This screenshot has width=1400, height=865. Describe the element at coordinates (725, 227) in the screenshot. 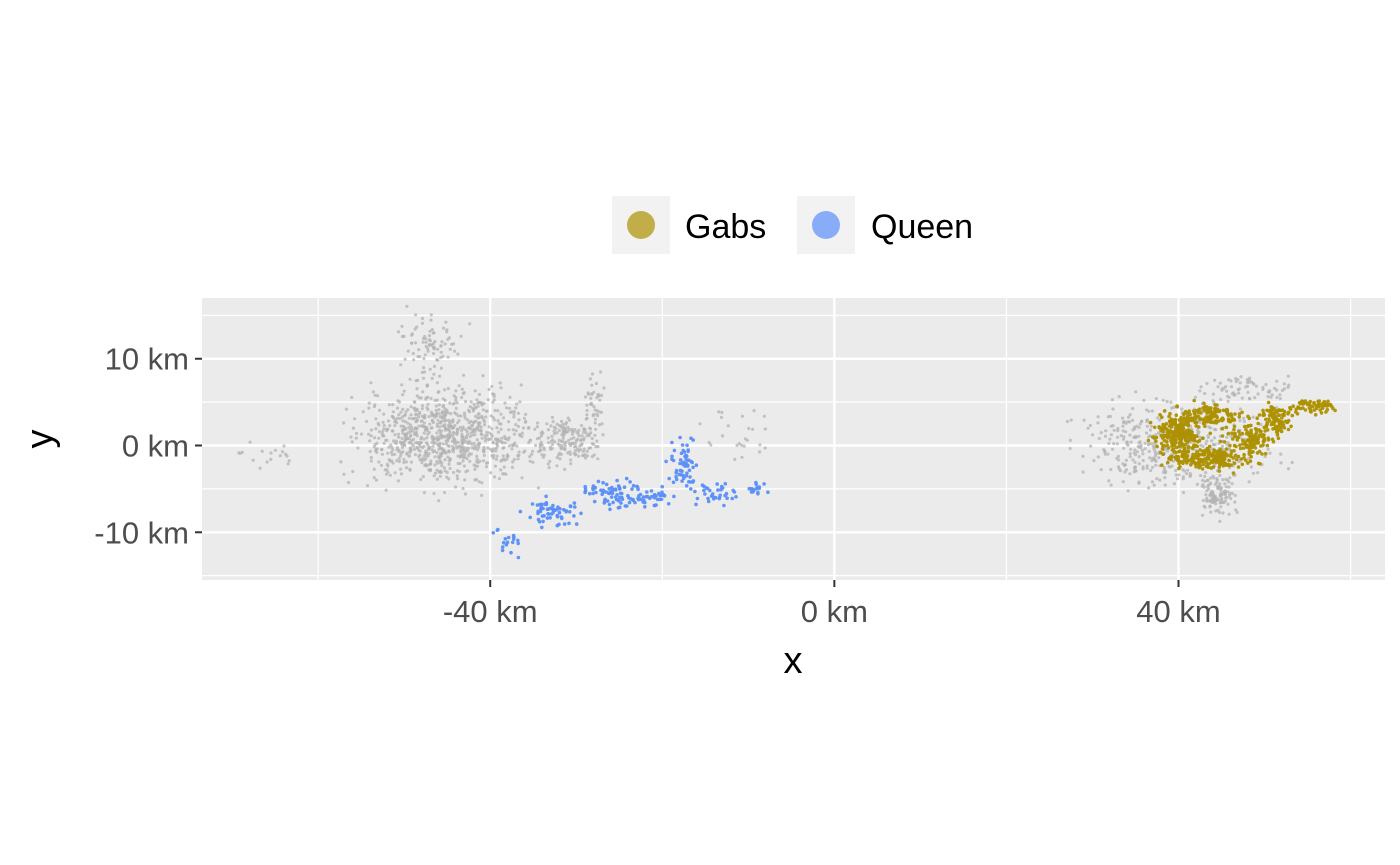

I see `legend-label-gabs: Gabs` at that location.